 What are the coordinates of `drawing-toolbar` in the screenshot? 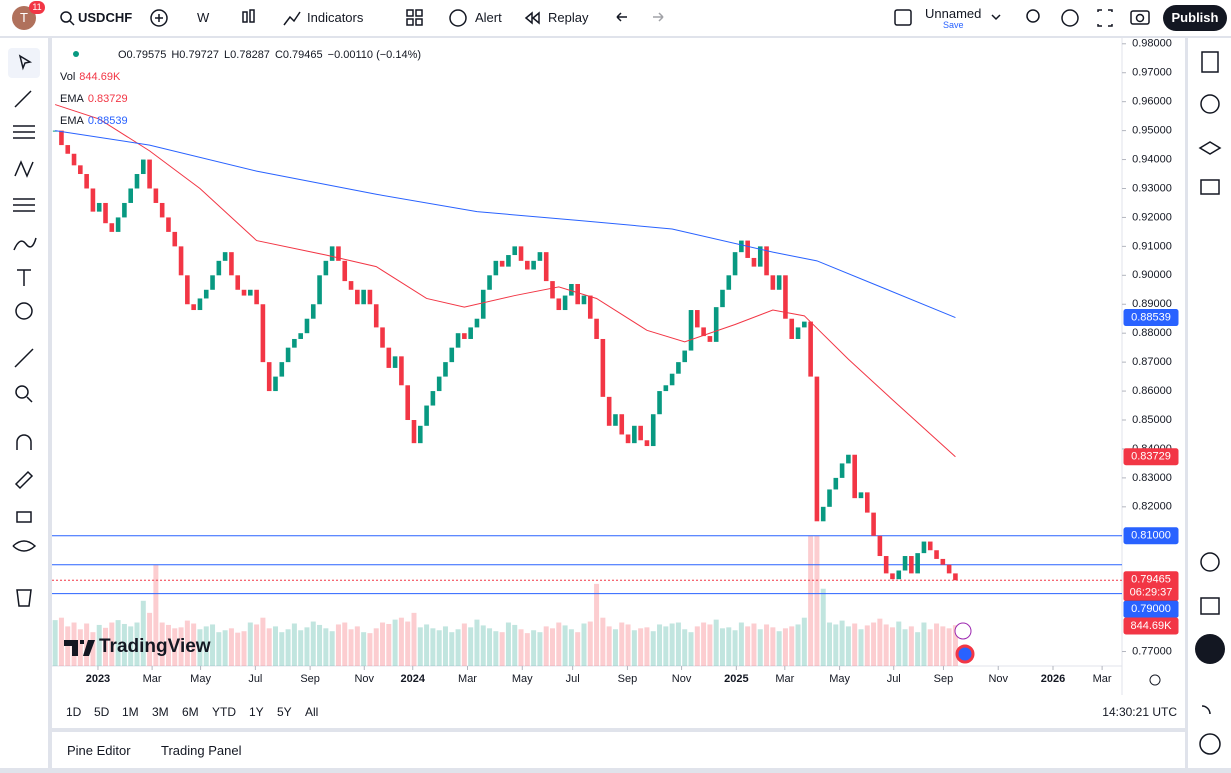 It's located at (24, 403).